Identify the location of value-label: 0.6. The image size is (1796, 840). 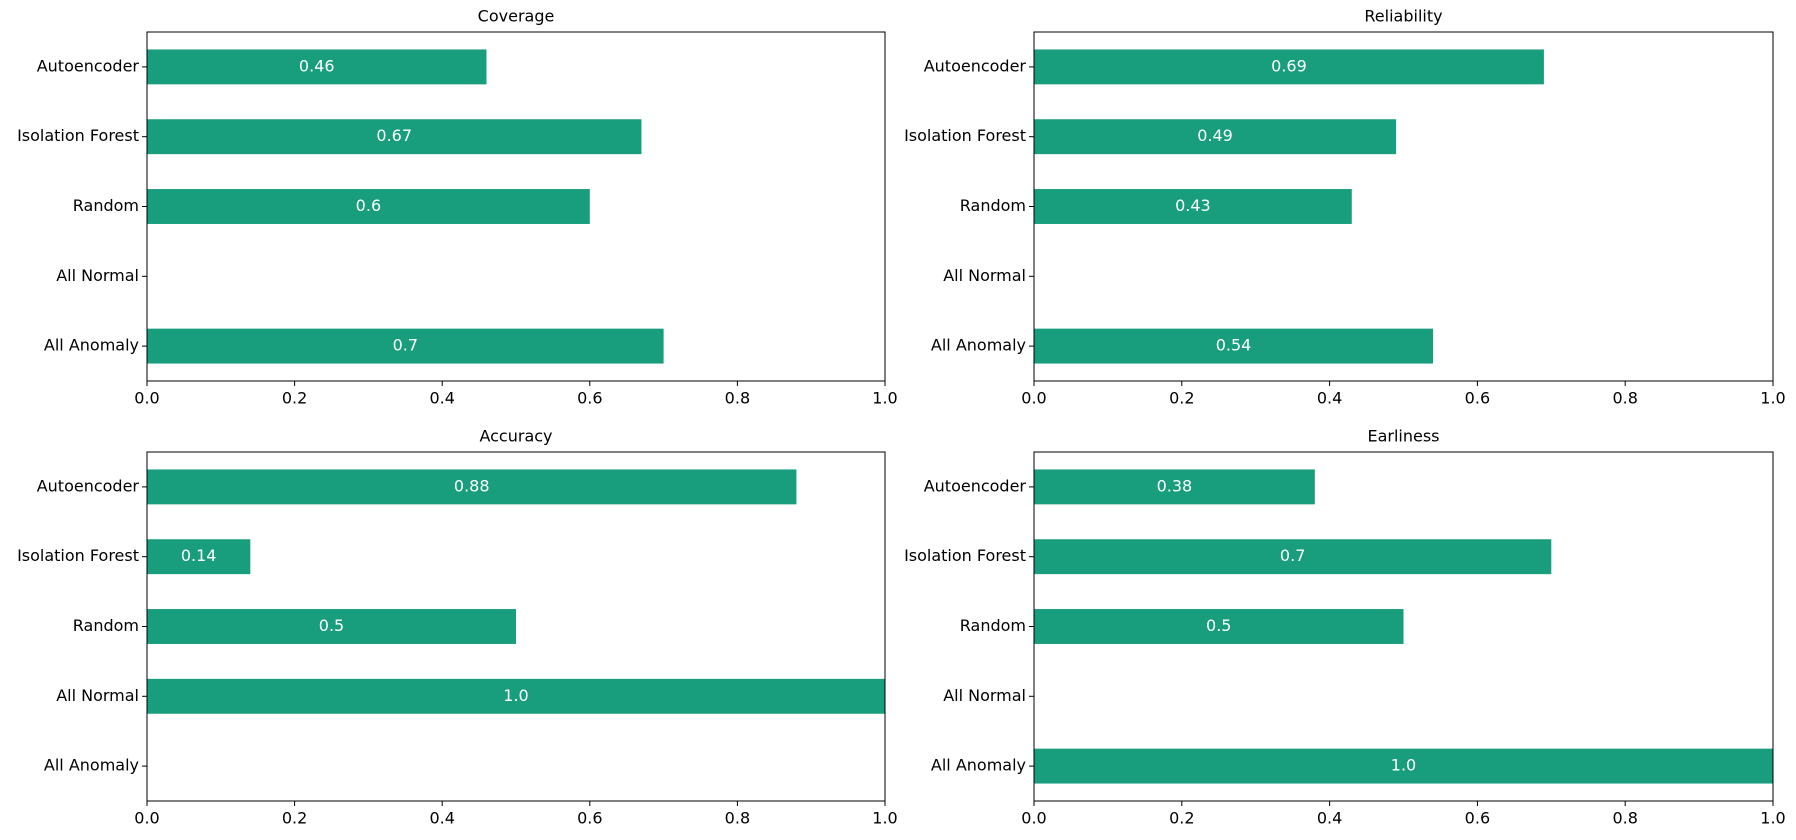
(368, 205).